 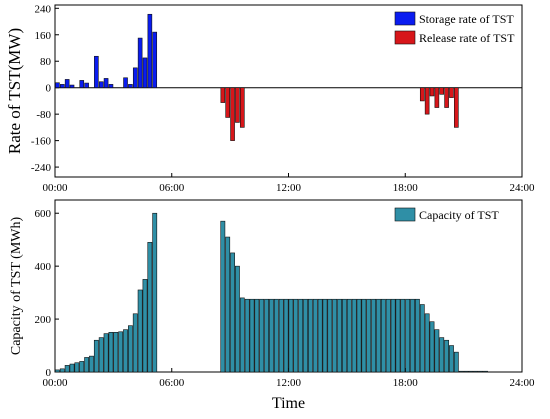 I want to click on y-tick-label: -240, so click(x=41, y=168).